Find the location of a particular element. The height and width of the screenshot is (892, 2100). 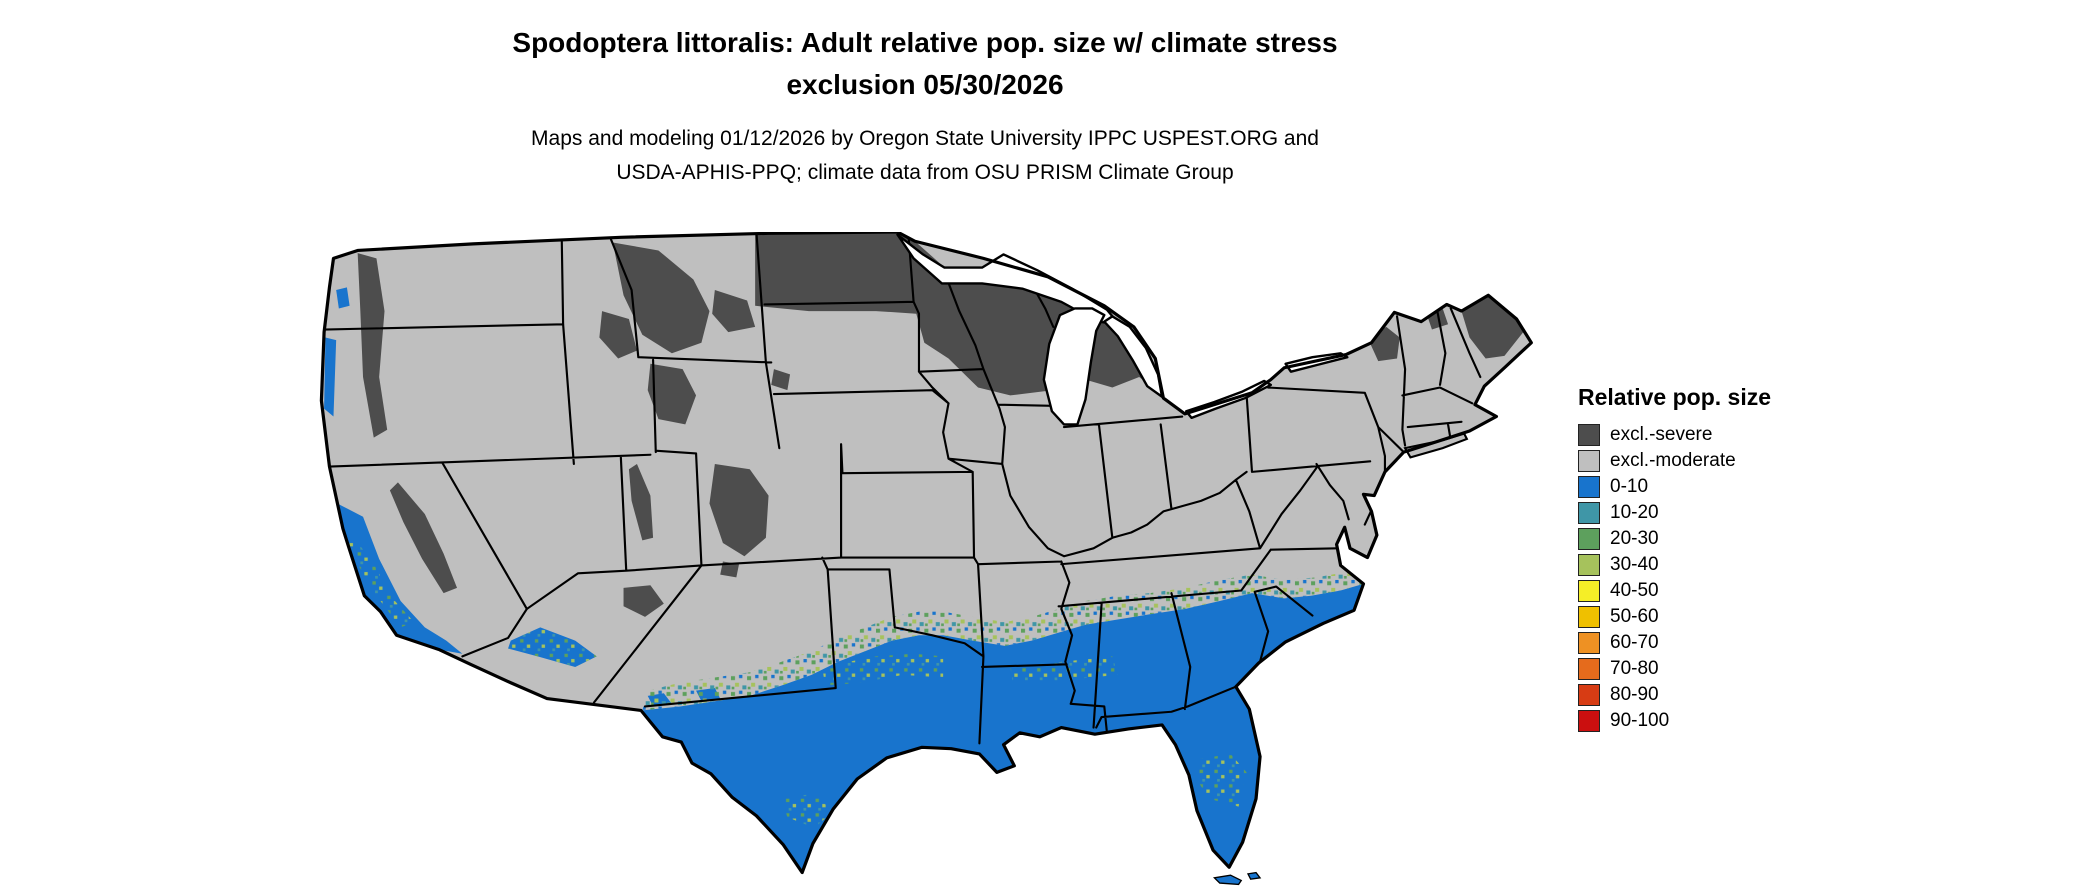

legend-row: 60-70 is located at coordinates (1708, 643).